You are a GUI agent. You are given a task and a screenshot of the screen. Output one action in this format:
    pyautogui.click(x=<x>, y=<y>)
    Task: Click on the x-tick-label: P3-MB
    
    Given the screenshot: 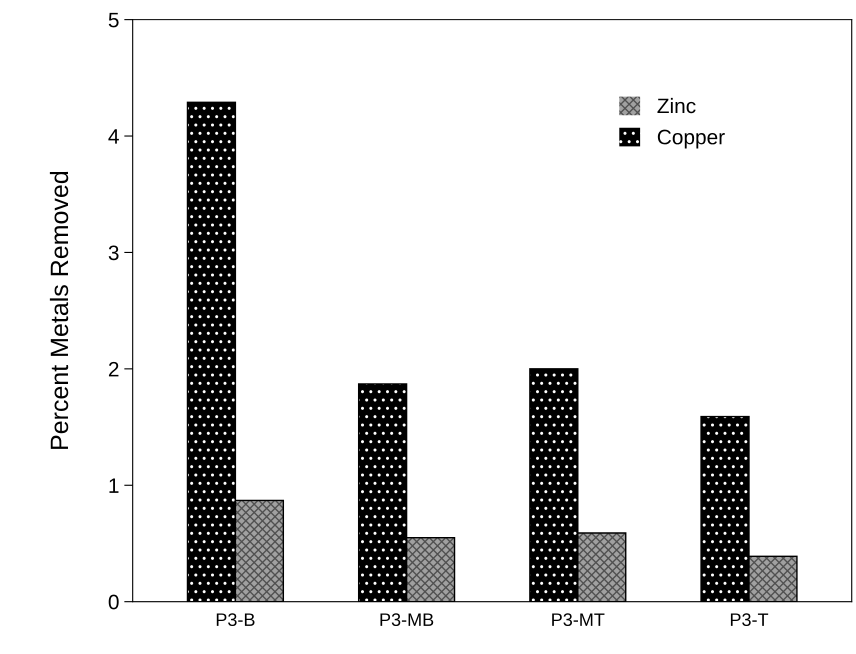 What is the action you would take?
    pyautogui.click(x=407, y=619)
    